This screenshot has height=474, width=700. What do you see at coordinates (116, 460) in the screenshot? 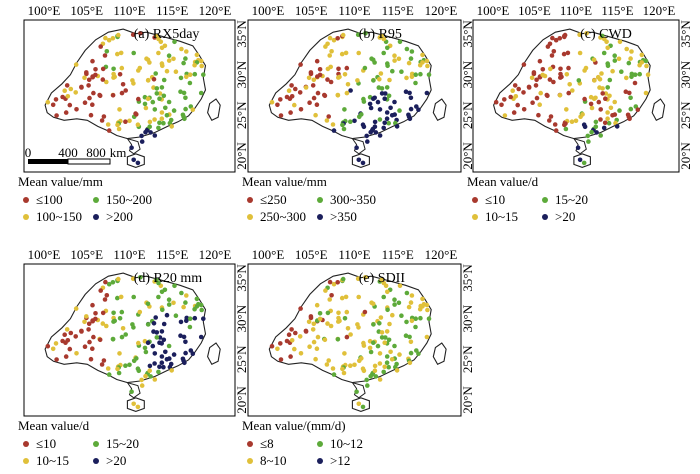
I see `legend-item-label: >20` at bounding box center [116, 460].